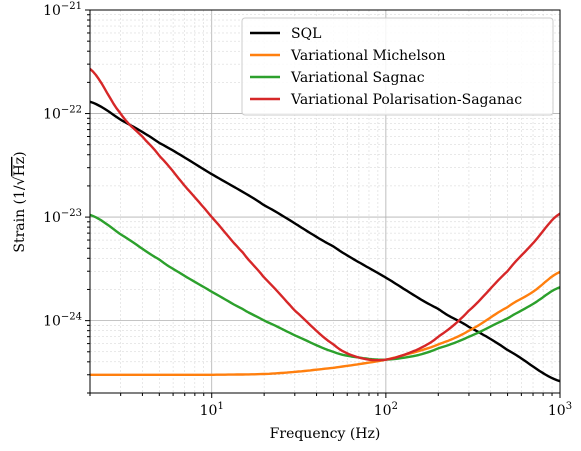 Image resolution: width=581 pixels, height=451 pixels. I want to click on legend-label: Variational Polarisation-Saganac, so click(406, 100).